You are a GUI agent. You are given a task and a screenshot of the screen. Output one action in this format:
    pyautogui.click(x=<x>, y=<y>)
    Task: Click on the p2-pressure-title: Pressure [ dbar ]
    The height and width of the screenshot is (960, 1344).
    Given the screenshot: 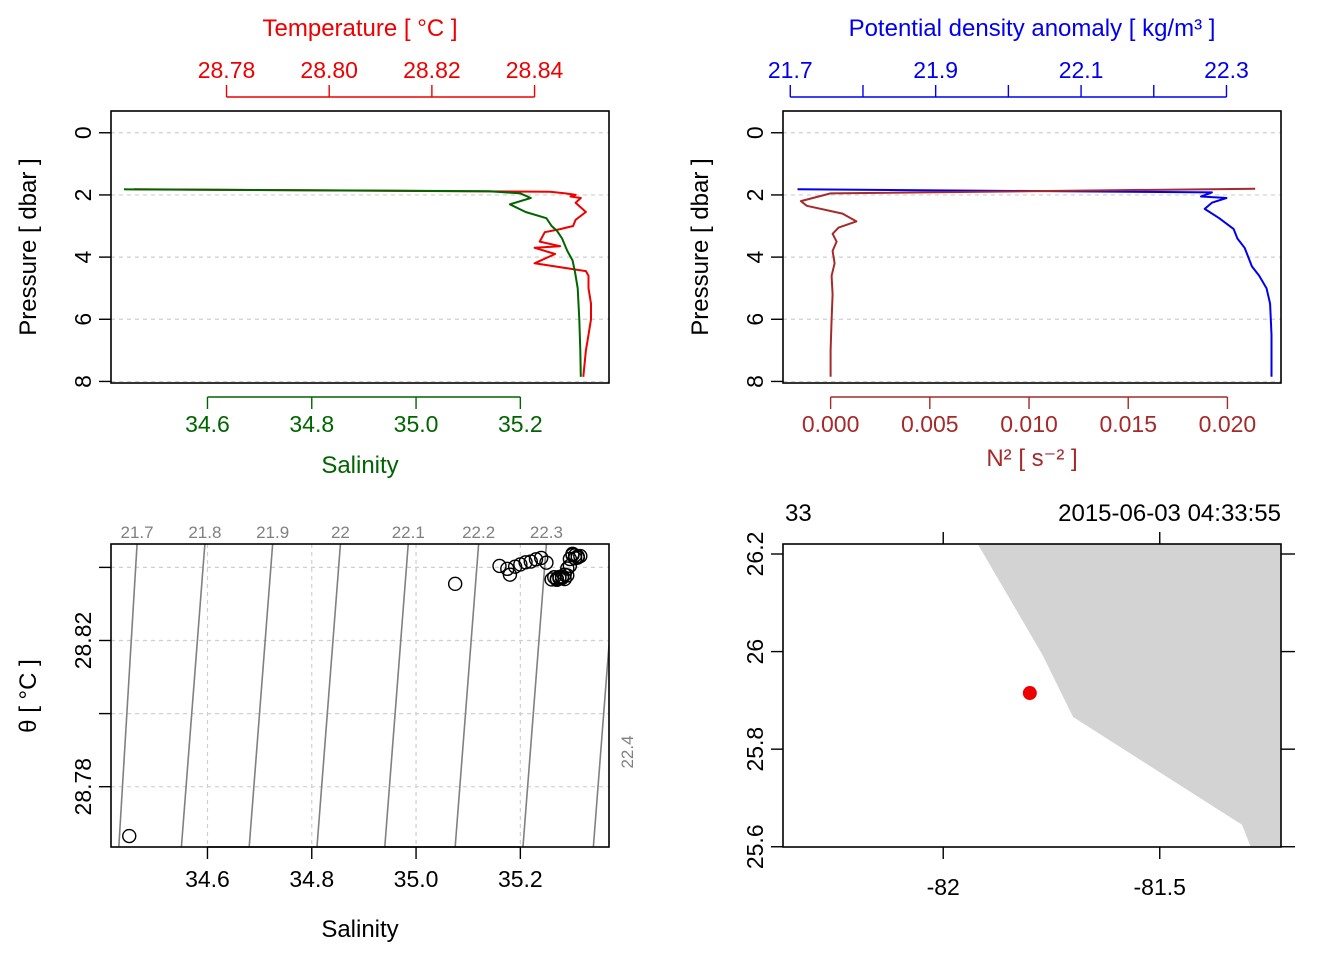 What is the action you would take?
    pyautogui.click(x=700, y=246)
    